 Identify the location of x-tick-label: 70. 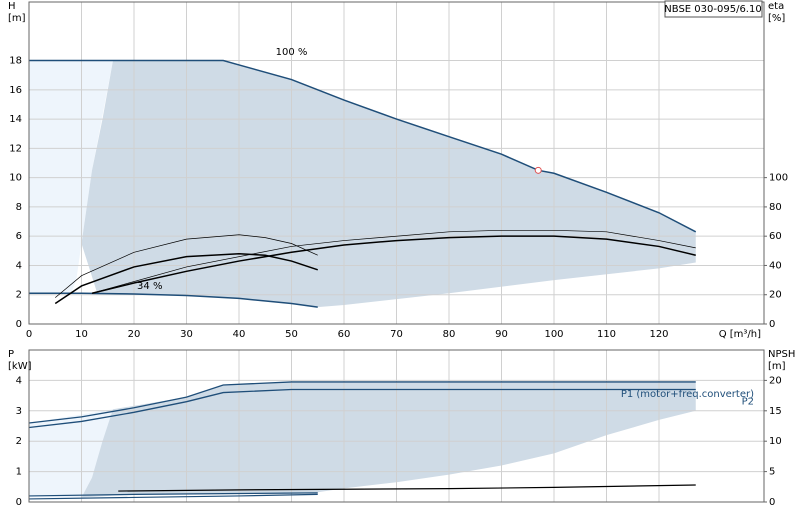
(396, 334).